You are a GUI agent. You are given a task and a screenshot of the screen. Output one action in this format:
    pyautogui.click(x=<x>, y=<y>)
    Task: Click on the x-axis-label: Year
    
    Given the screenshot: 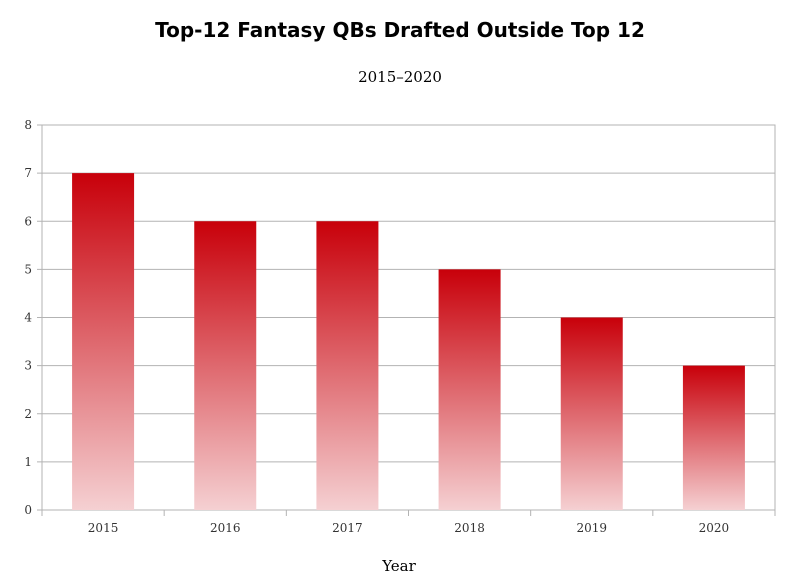 What is the action you would take?
    pyautogui.click(x=398, y=566)
    